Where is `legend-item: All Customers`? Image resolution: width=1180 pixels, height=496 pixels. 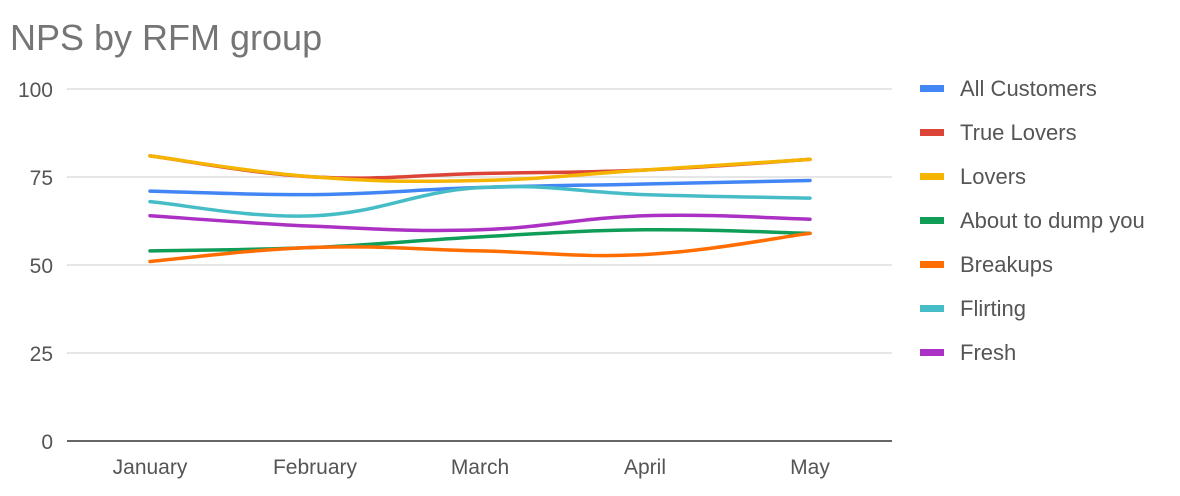
legend-item: All Customers is located at coordinates (1008, 88).